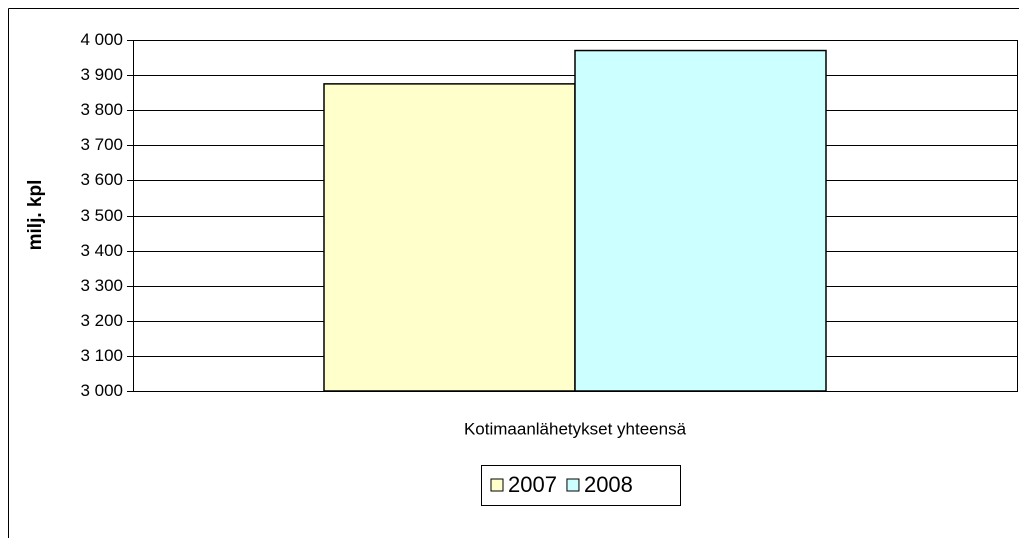 This screenshot has width=1019, height=538. I want to click on y-tick-label: 3 100, so click(101, 355).